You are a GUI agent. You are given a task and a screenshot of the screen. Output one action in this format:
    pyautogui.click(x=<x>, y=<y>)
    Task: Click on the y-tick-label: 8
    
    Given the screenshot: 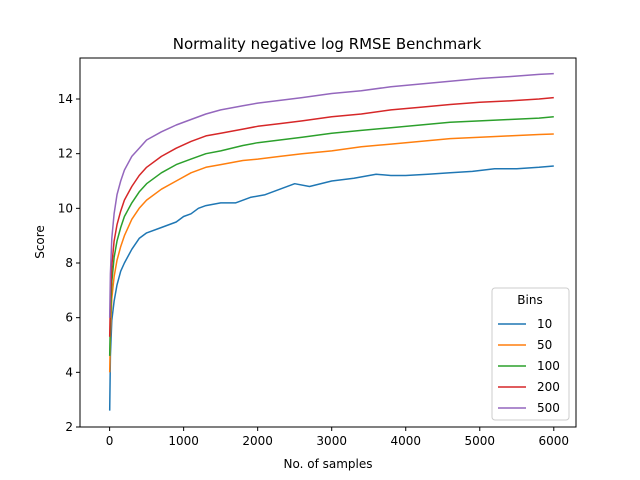 What is the action you would take?
    pyautogui.click(x=69, y=263)
    